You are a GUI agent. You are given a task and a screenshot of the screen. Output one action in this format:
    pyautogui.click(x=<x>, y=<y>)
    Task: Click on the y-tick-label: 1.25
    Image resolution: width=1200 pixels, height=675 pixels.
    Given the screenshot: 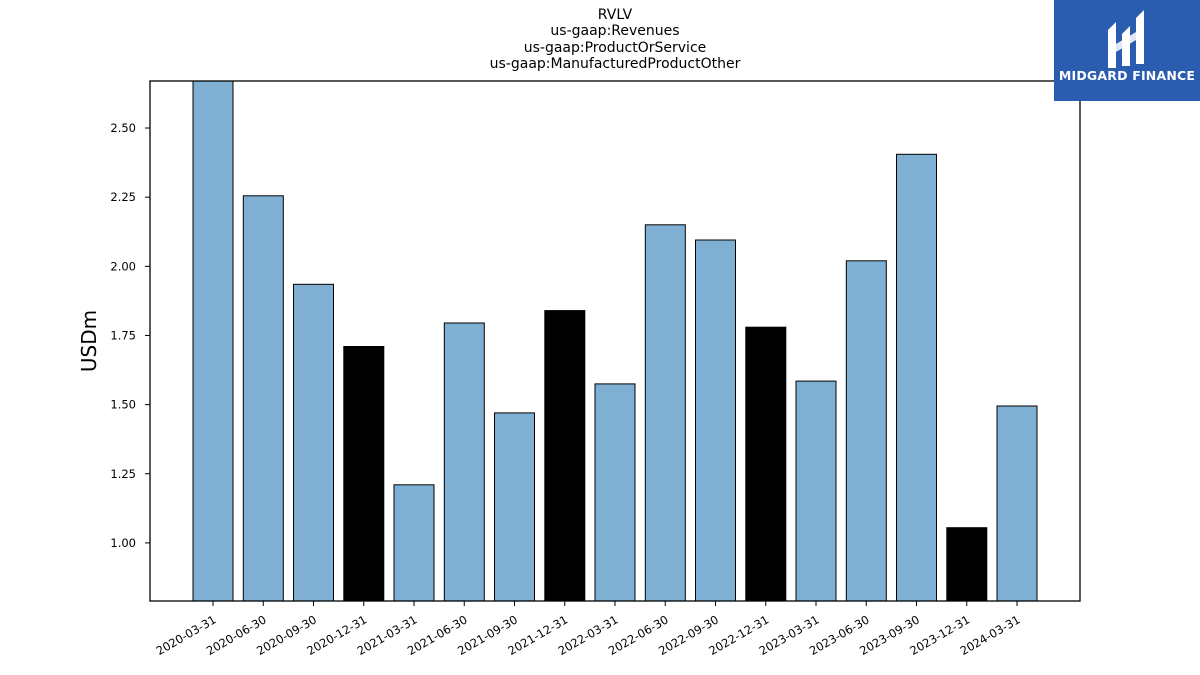 What is the action you would take?
    pyautogui.click(x=123, y=474)
    